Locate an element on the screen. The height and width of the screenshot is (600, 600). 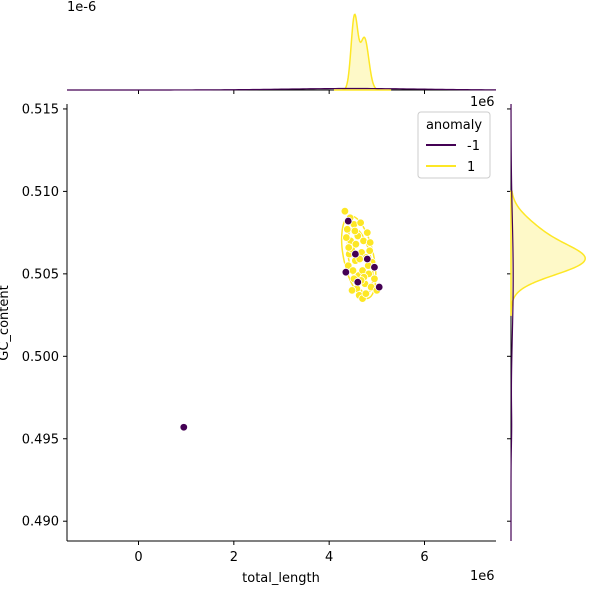
y-tick-label: 0.500 is located at coordinates (40, 357).